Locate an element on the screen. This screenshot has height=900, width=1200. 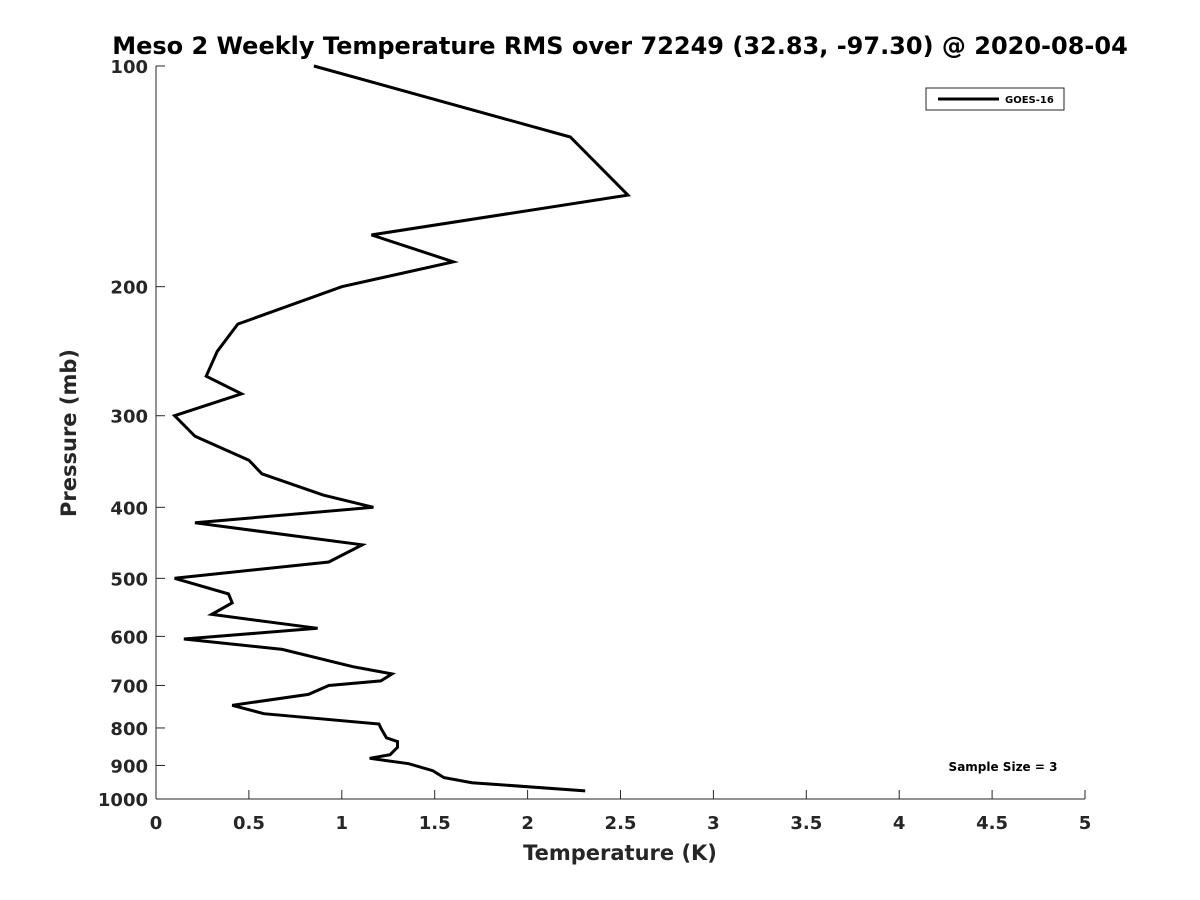
legend: GOES-16 is located at coordinates (995, 99).